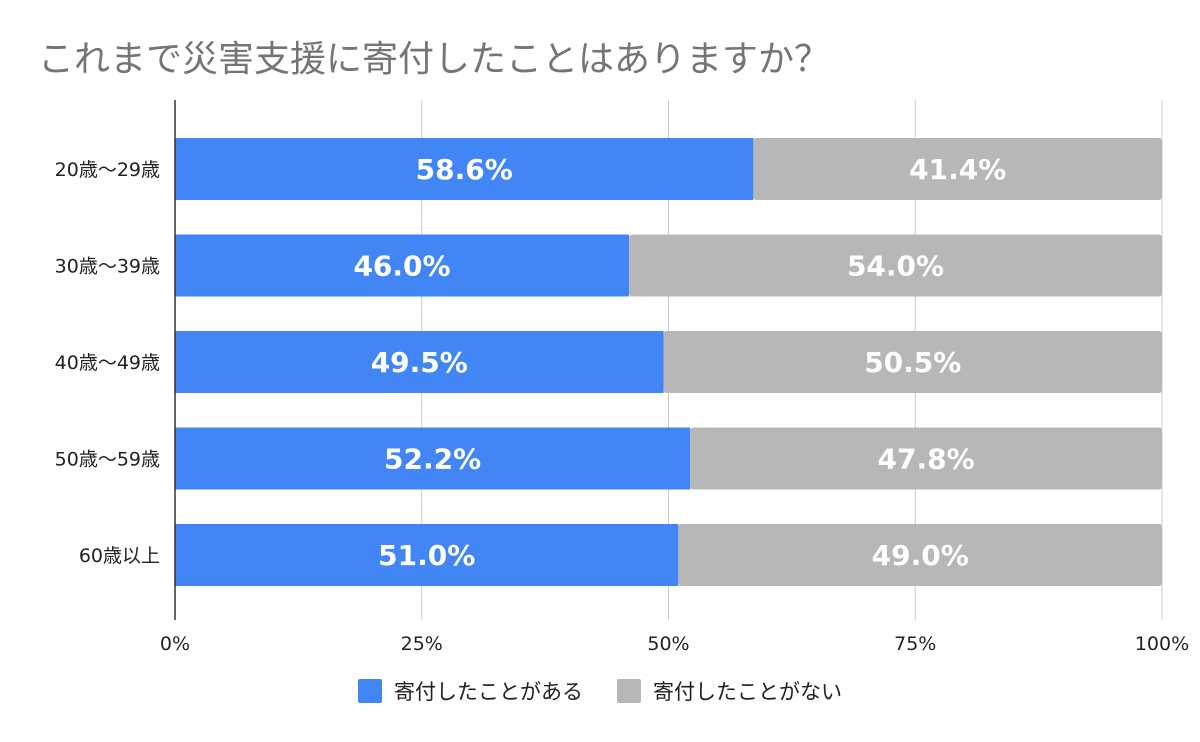  Describe the element at coordinates (175, 644) in the screenshot. I see `x-tick-label: 0%` at that location.